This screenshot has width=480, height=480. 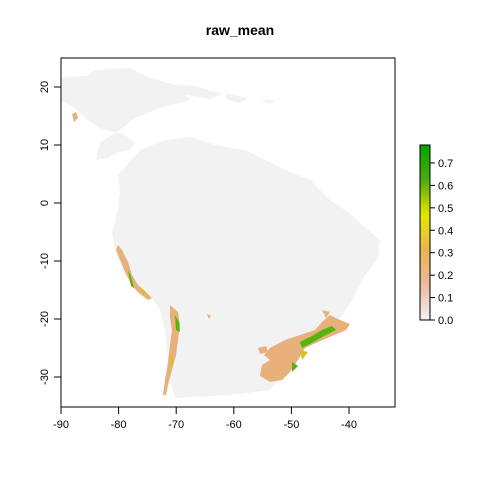 I want to click on x-tick-label: -90, so click(x=61, y=425).